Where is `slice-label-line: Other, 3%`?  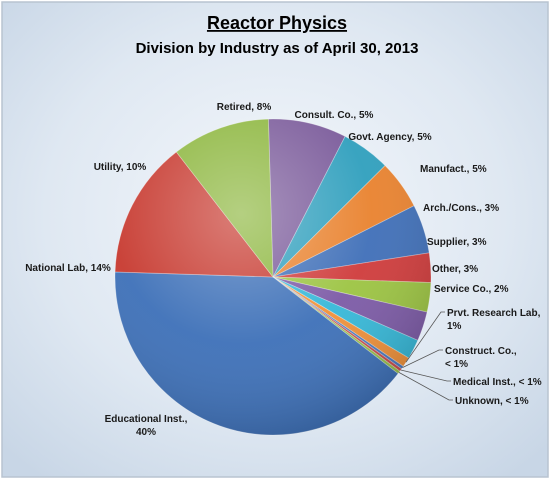 slice-label-line: Other, 3% is located at coordinates (455, 269).